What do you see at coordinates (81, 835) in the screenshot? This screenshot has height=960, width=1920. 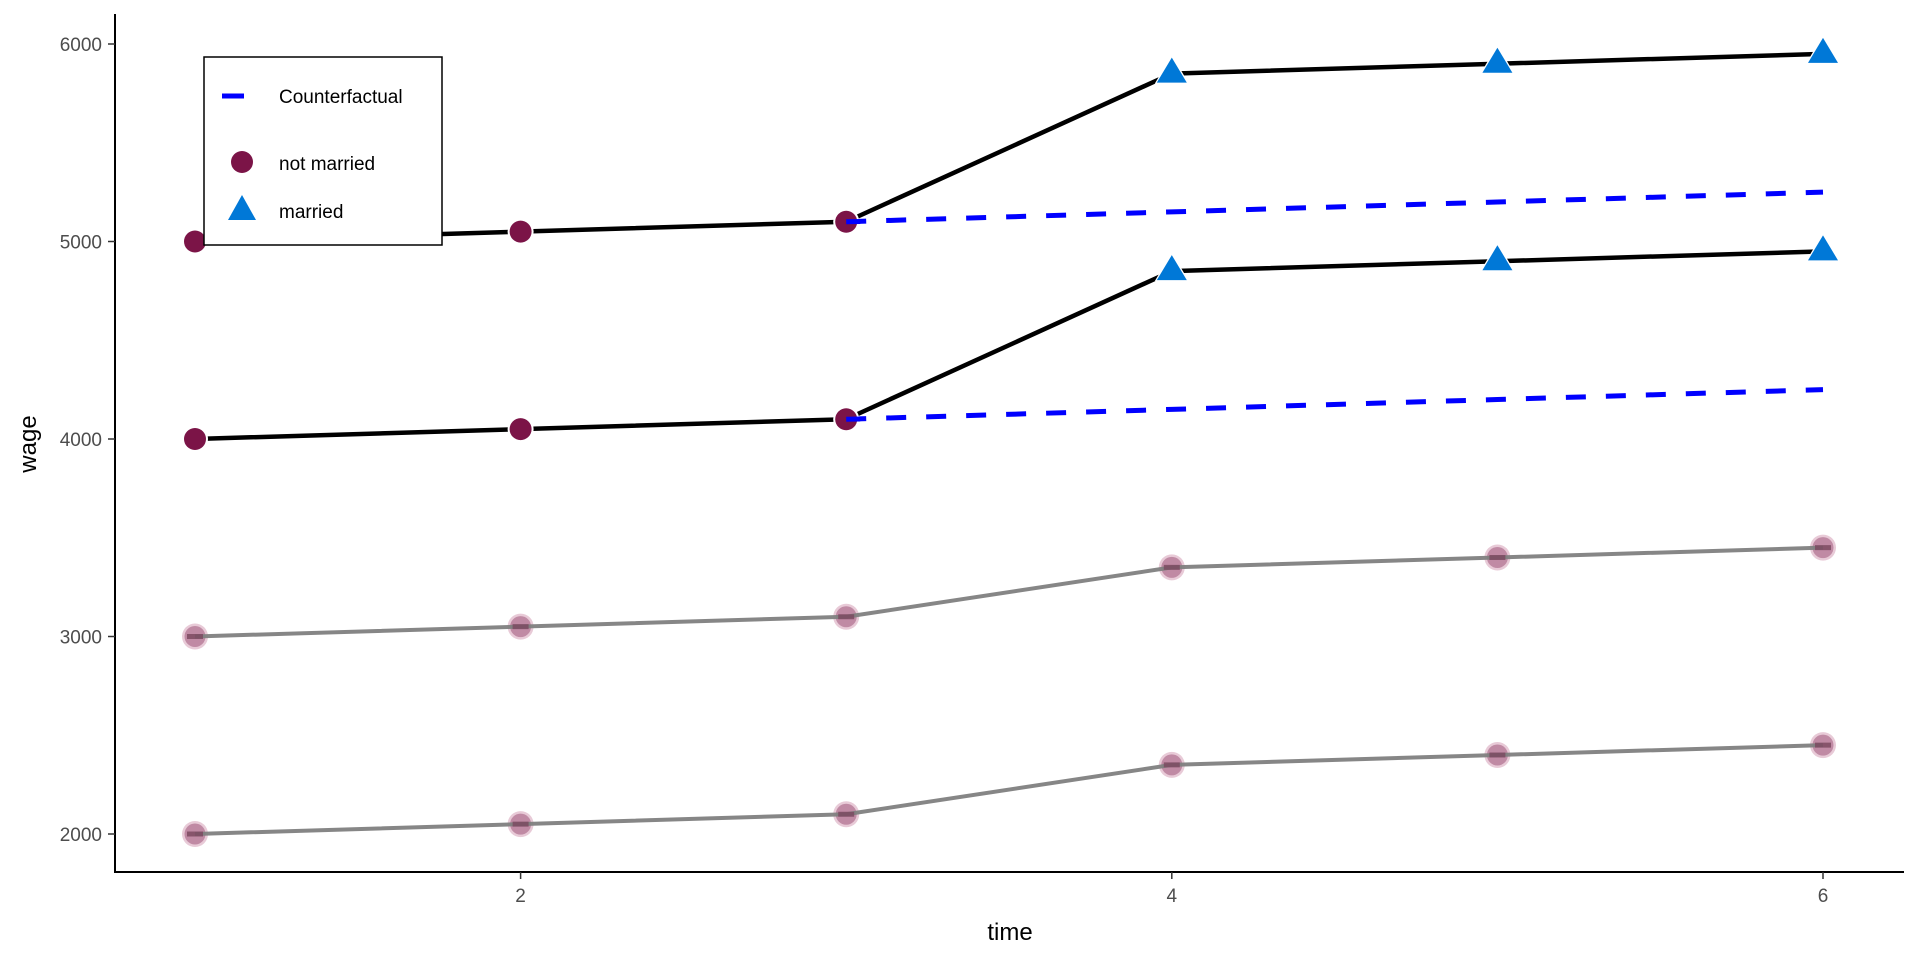 I see `y-tick-label: 2000` at bounding box center [81, 835].